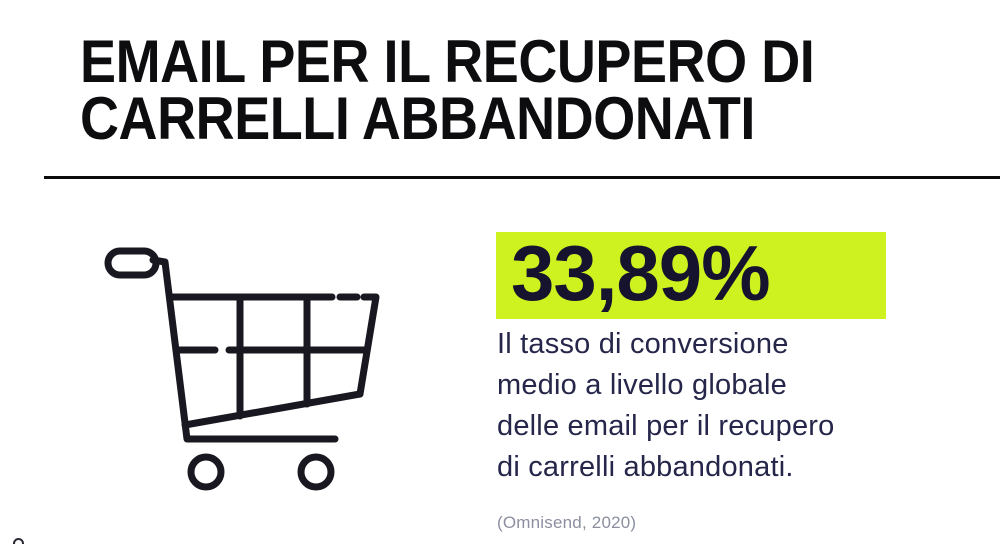  What do you see at coordinates (666, 426) in the screenshot?
I see `stat-description-line: delle email per il recupero` at bounding box center [666, 426].